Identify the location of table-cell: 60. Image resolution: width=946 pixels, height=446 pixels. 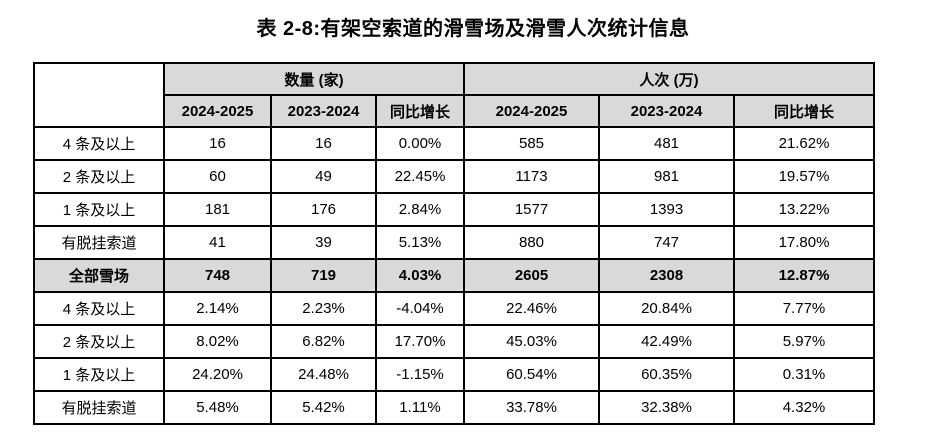
(217, 176).